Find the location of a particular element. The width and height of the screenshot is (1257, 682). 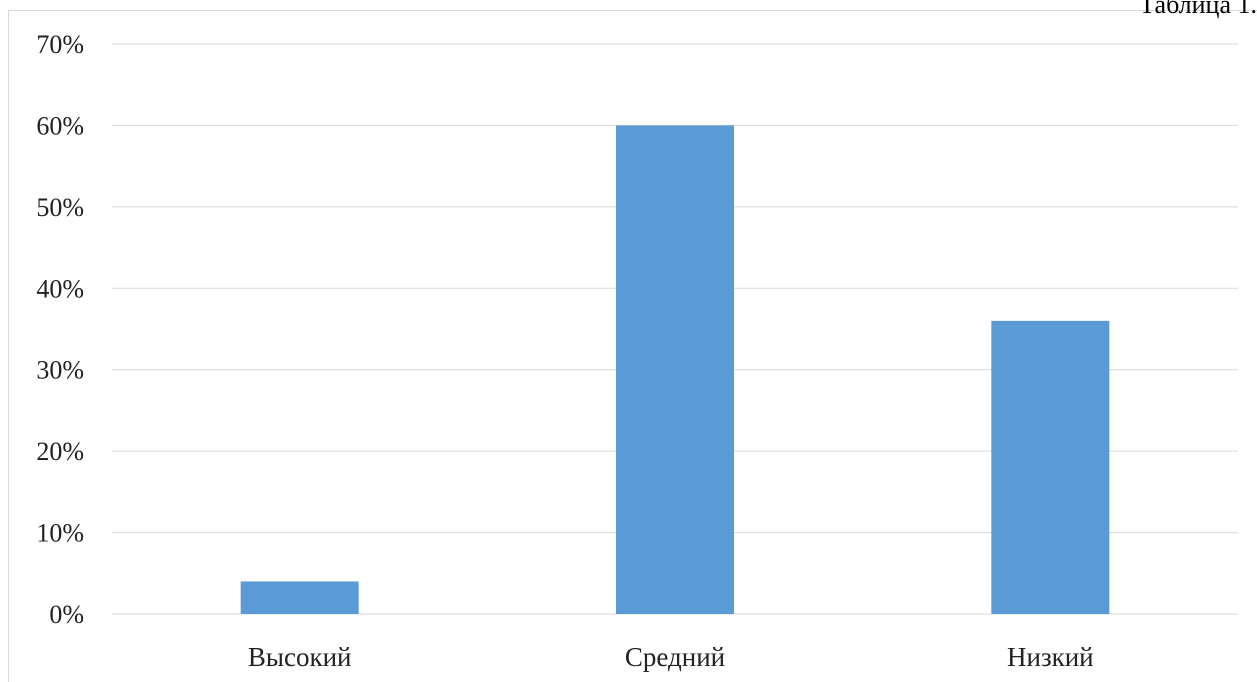

y-tick-label: 60% is located at coordinates (60, 125).